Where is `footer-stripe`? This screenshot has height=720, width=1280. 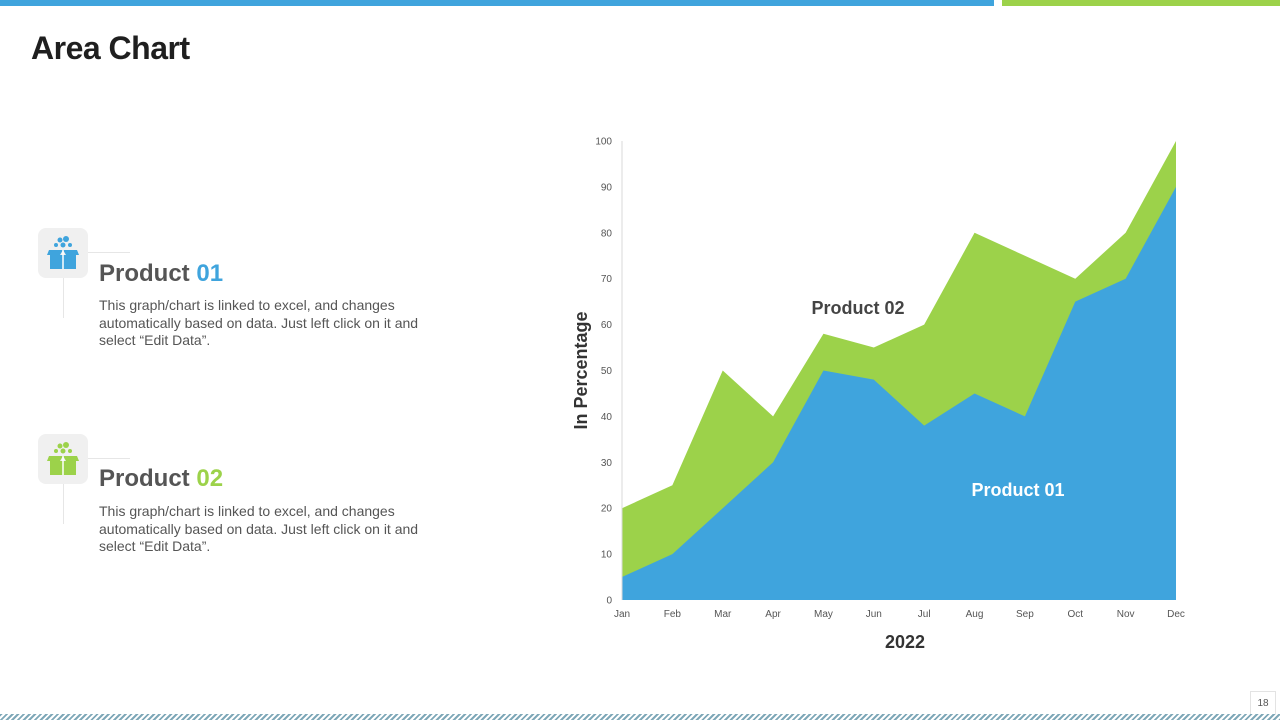
footer-stripe is located at coordinates (640, 717).